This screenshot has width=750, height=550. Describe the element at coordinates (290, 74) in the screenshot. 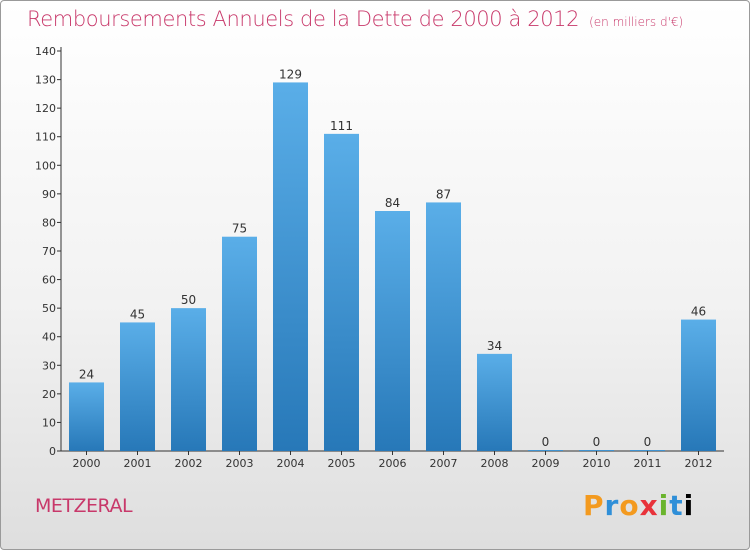

I see `bar-value-label: 129` at that location.